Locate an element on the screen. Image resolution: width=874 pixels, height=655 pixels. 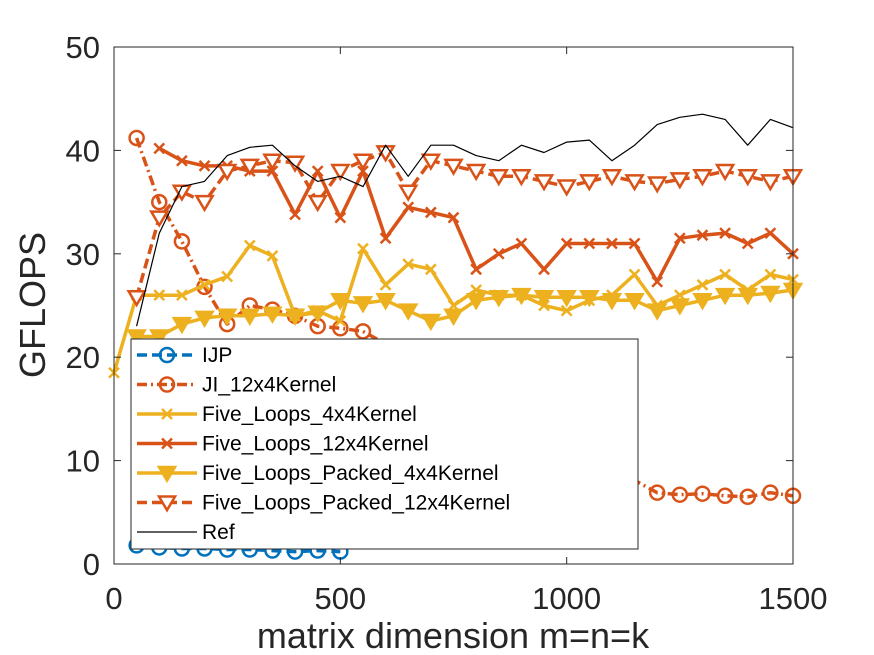
x-tick-label-2: 1000 is located at coordinates (566, 598).